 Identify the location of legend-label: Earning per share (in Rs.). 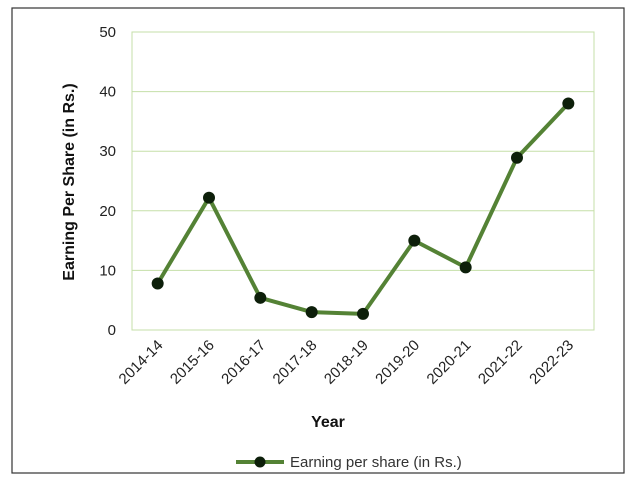
(376, 462).